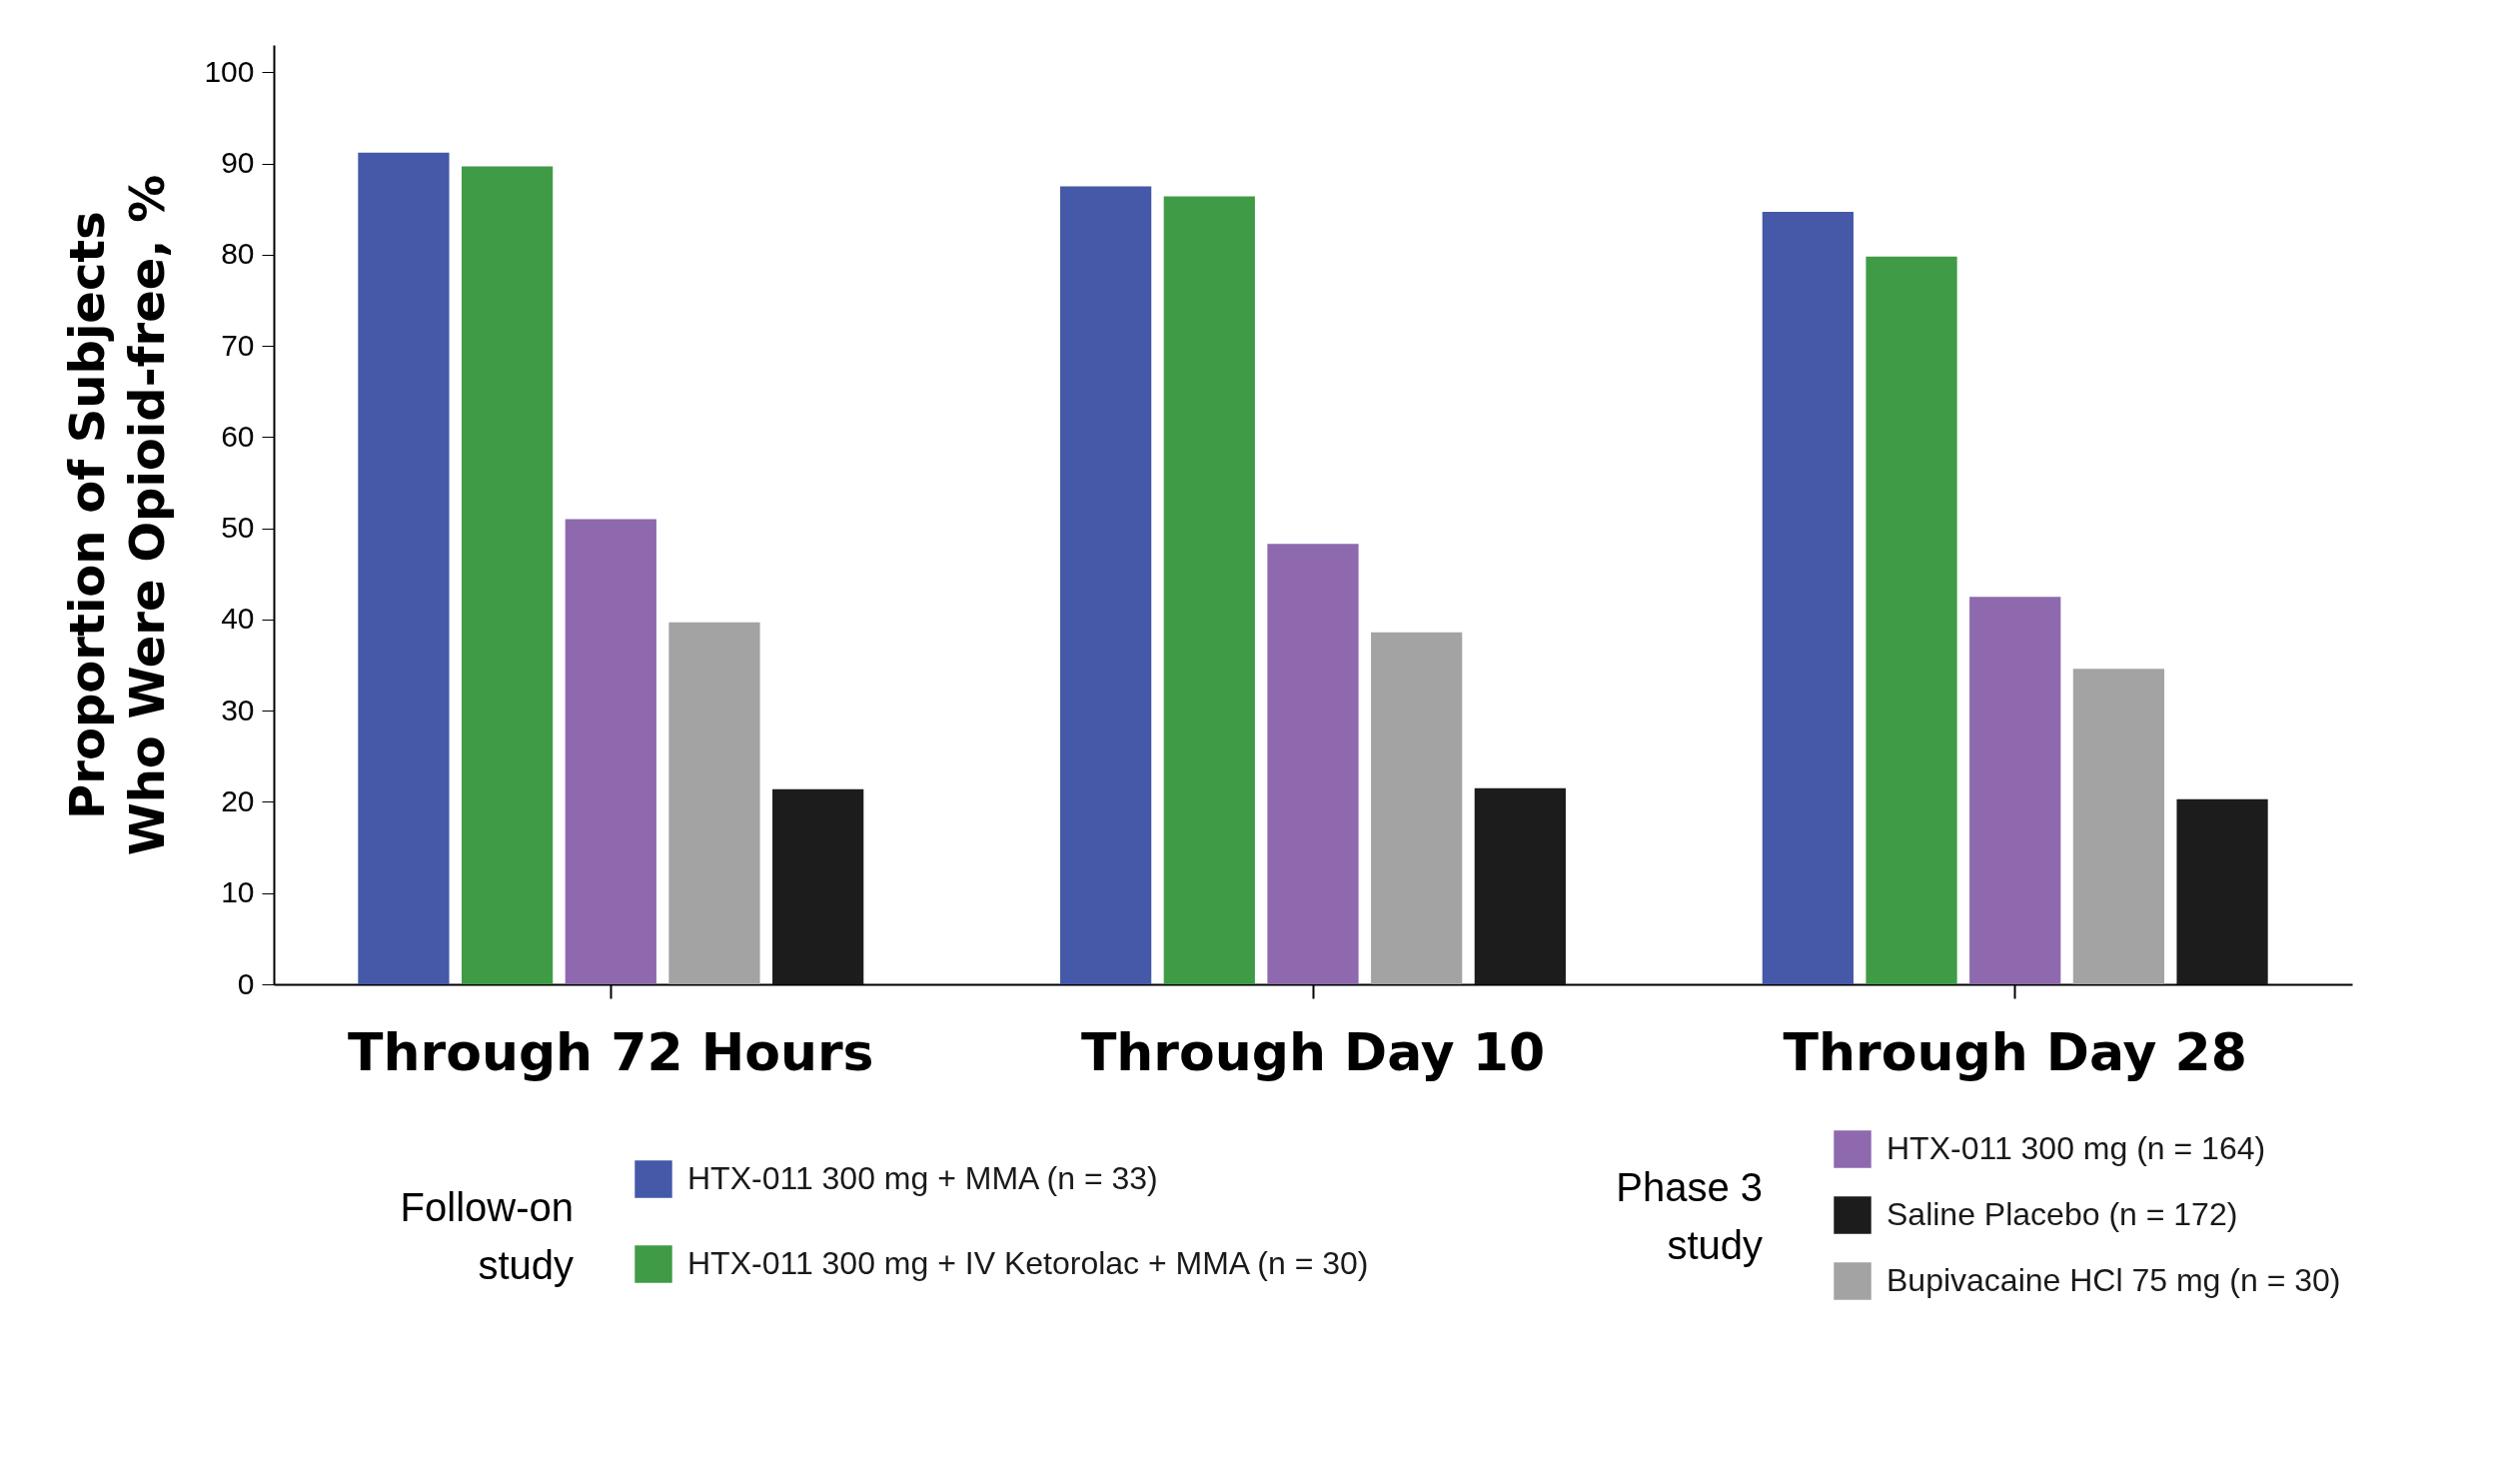 This screenshot has width=2520, height=1467. I want to click on y-tick-label: 70, so click(238, 345).